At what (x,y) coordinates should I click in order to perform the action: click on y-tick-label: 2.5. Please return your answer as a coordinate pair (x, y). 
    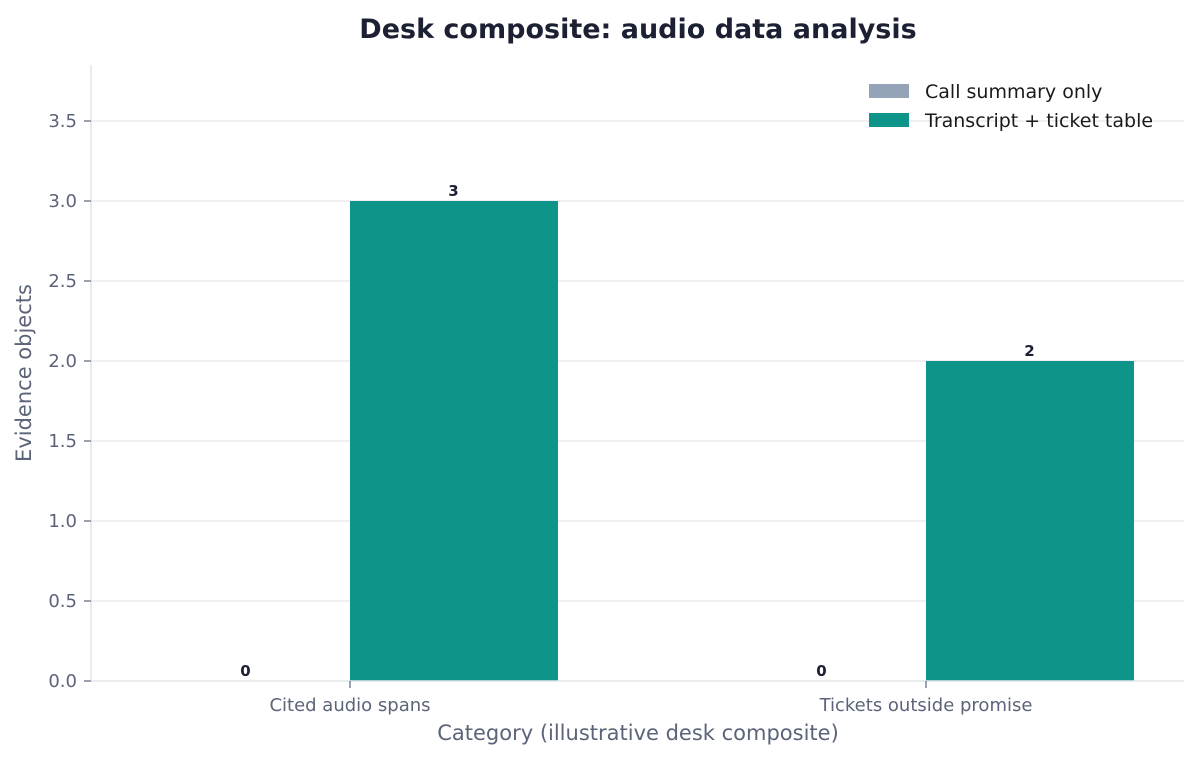
    Looking at the image, I should click on (62, 281).